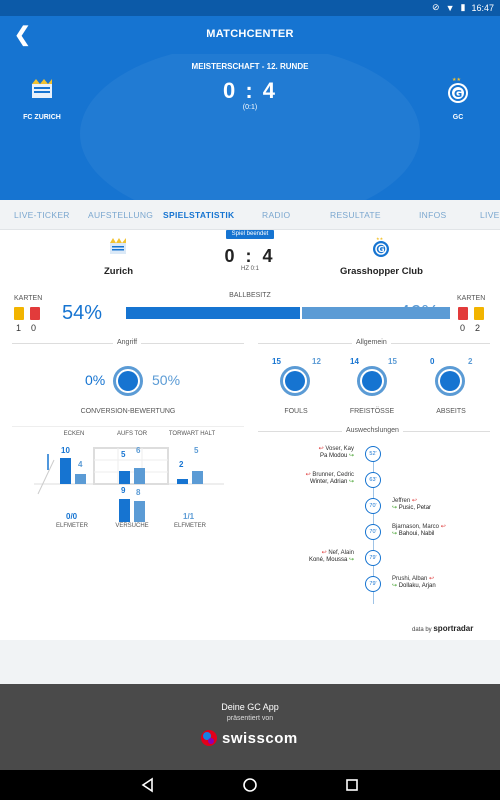 This screenshot has height=800, width=500. I want to click on tab-live-ticker: LIVE-TICKER, so click(42, 215).